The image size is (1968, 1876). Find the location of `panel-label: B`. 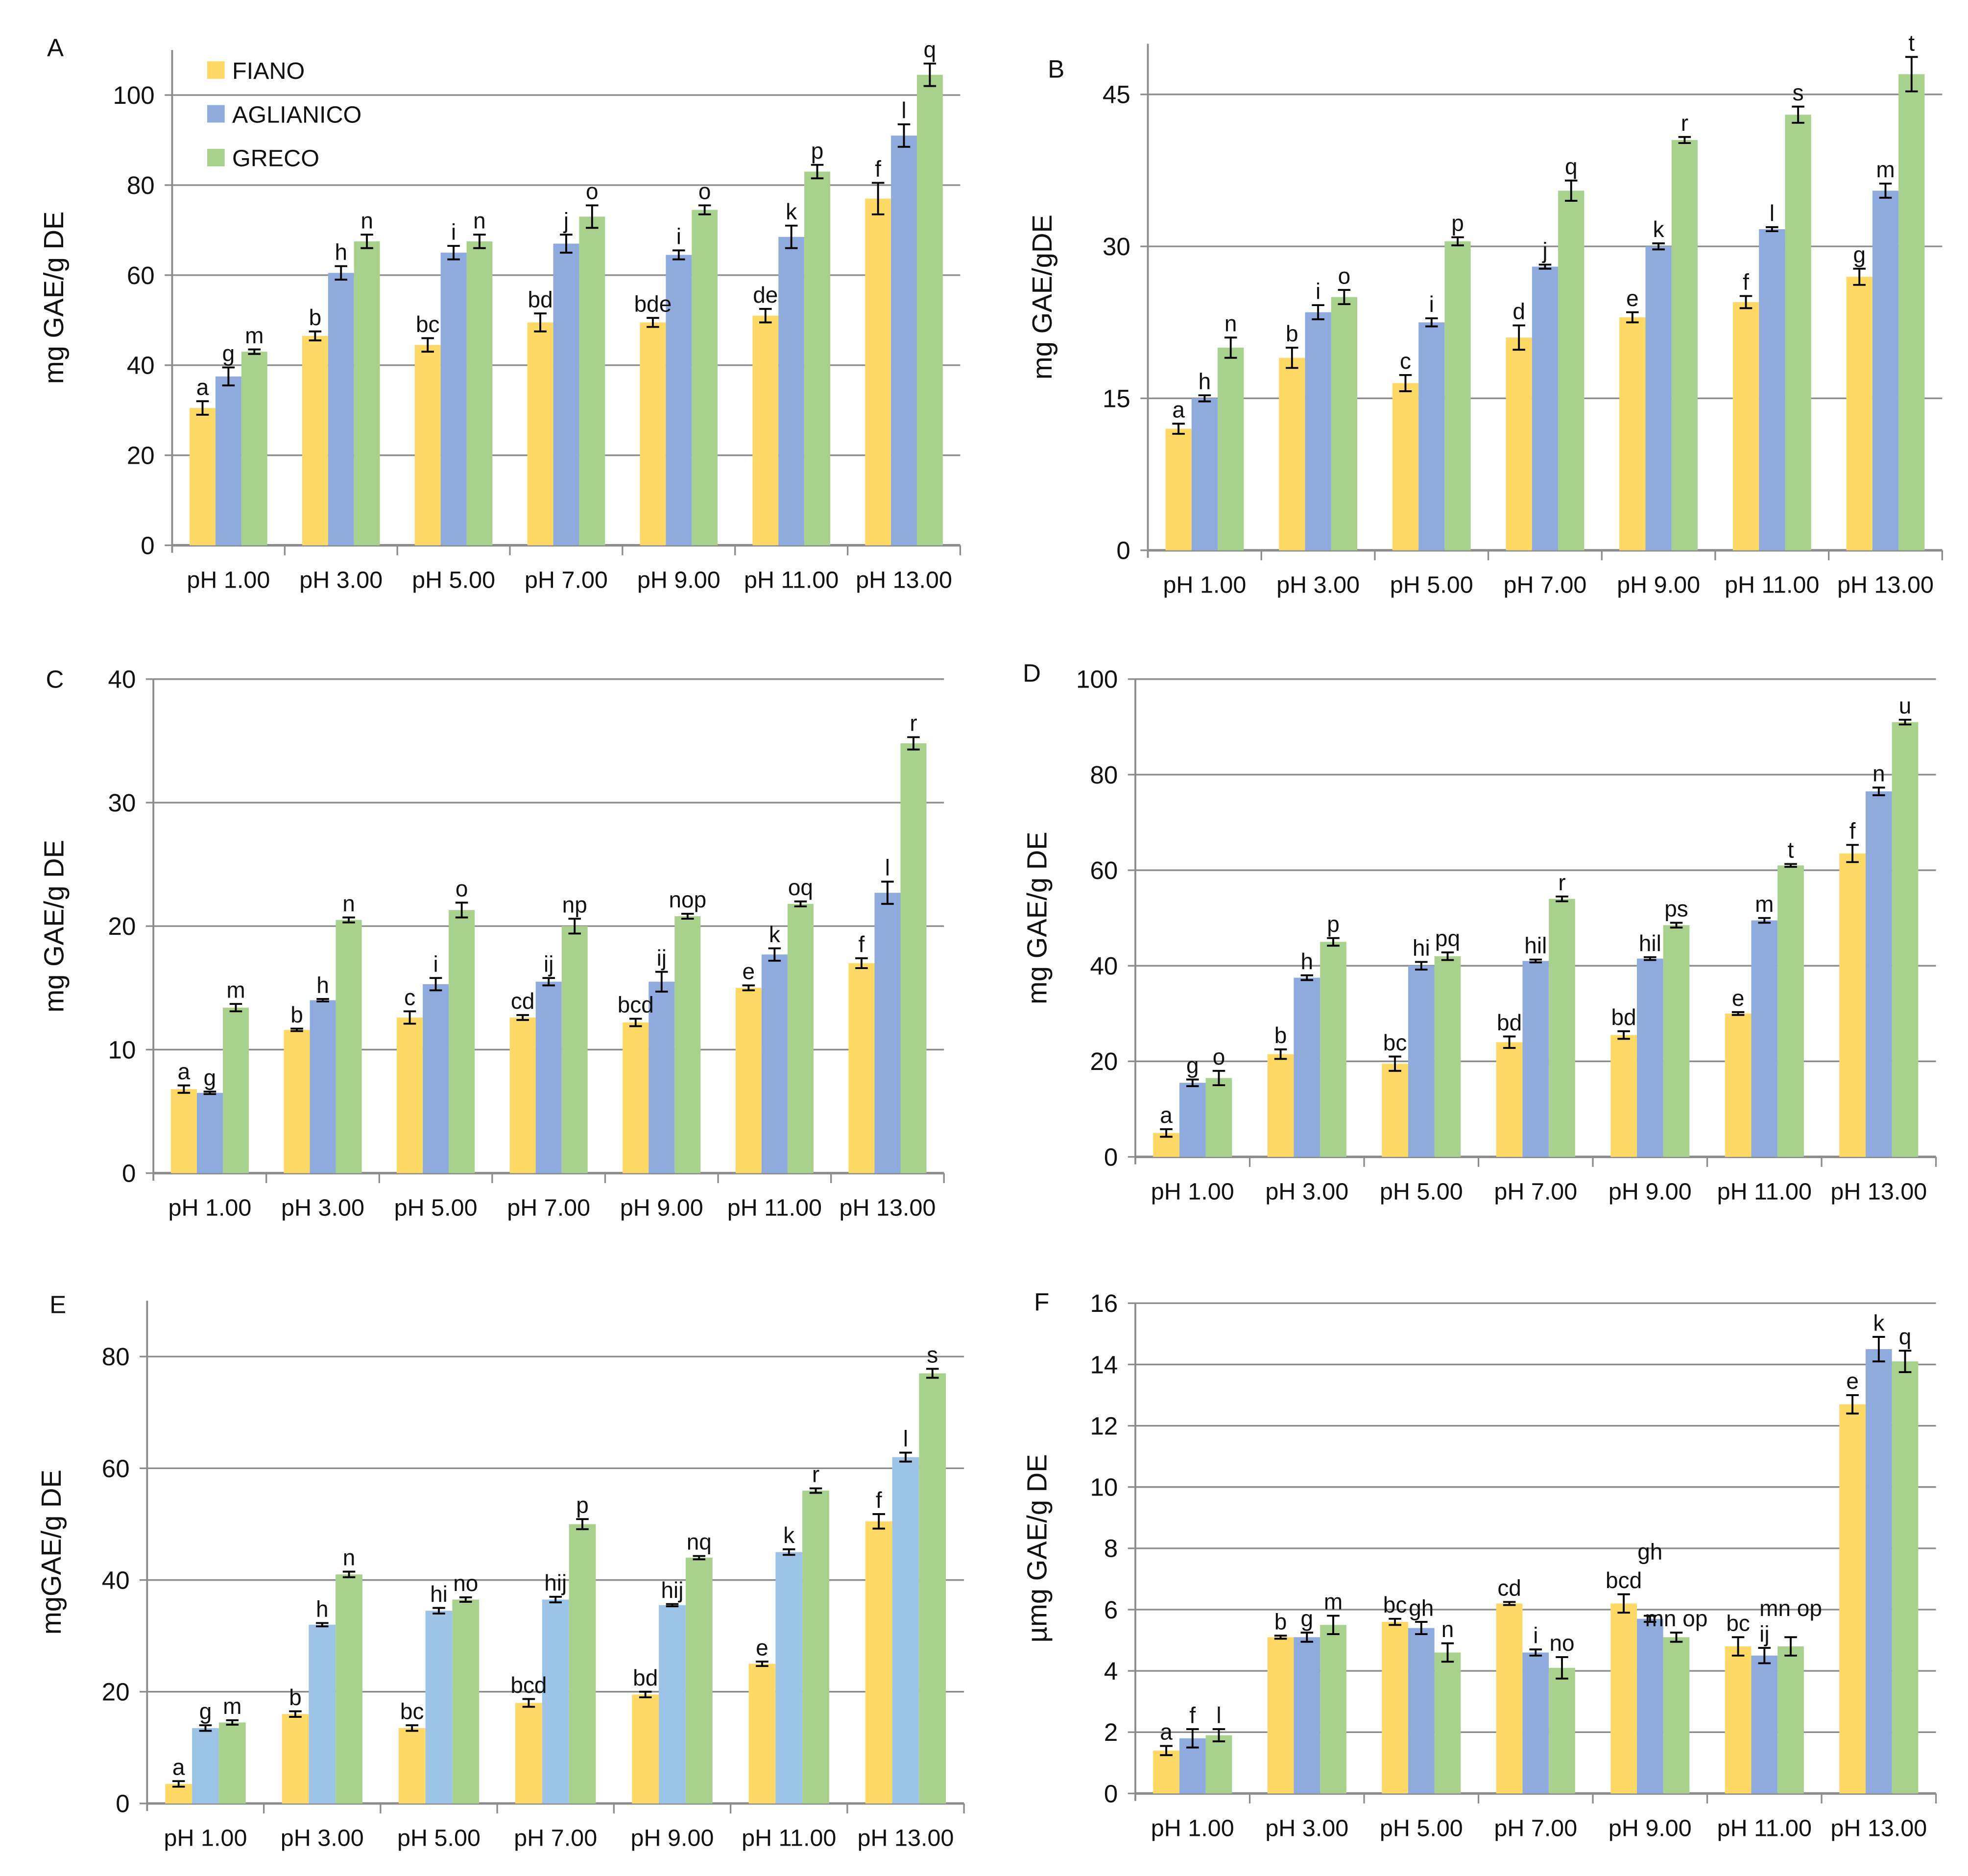

panel-label: B is located at coordinates (1056, 69).